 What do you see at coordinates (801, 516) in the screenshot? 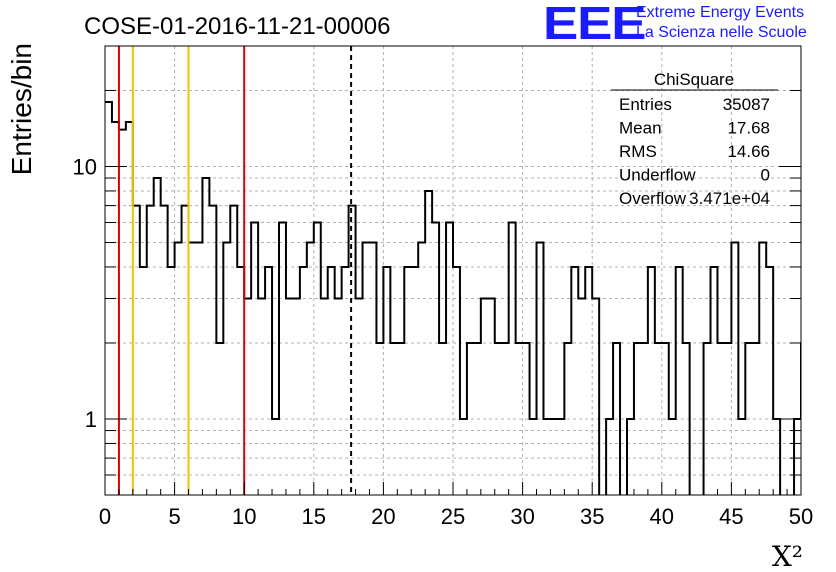
I see `x-tick-label: 50` at bounding box center [801, 516].